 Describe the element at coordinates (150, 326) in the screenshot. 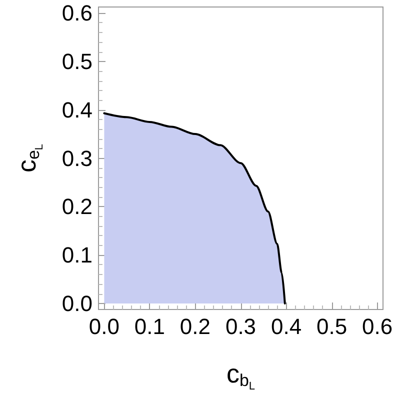

I see `x-tick-label: 0.1` at that location.